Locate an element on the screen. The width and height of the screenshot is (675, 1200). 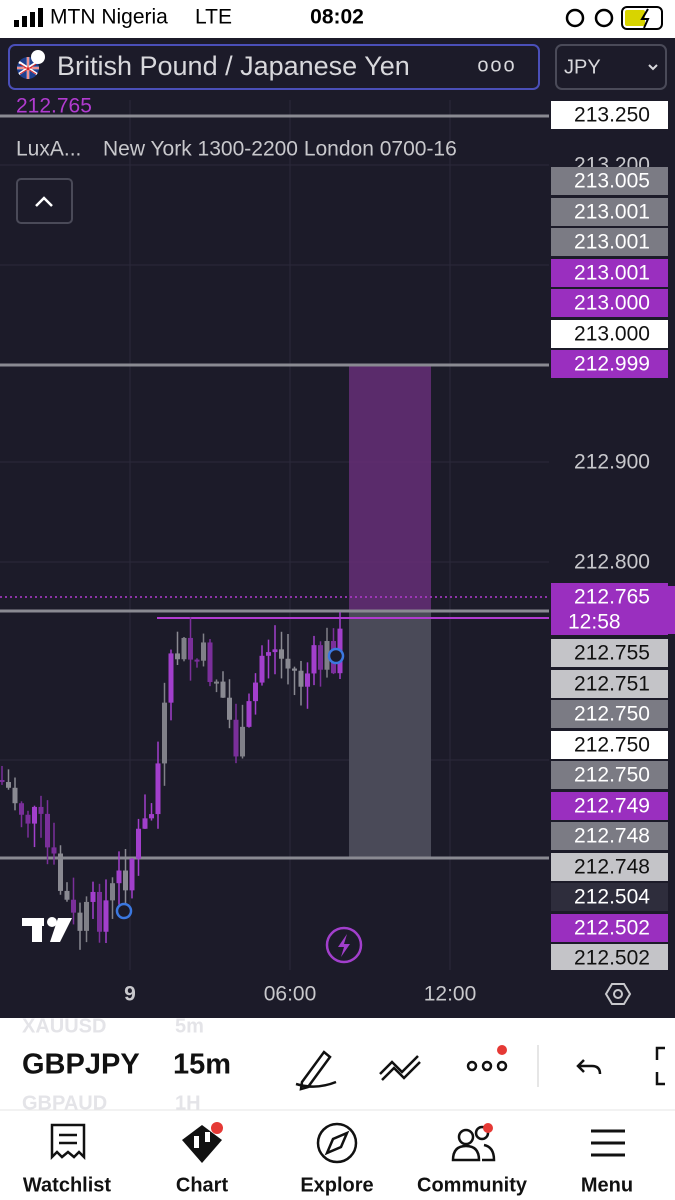
price-label: 212.800 is located at coordinates (612, 562).